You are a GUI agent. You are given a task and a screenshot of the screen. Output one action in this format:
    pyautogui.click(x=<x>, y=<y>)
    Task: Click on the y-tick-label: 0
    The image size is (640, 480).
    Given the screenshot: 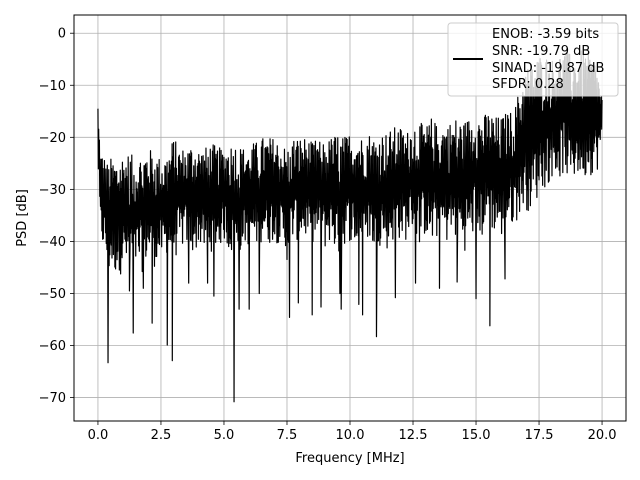 What is the action you would take?
    pyautogui.click(x=62, y=34)
    